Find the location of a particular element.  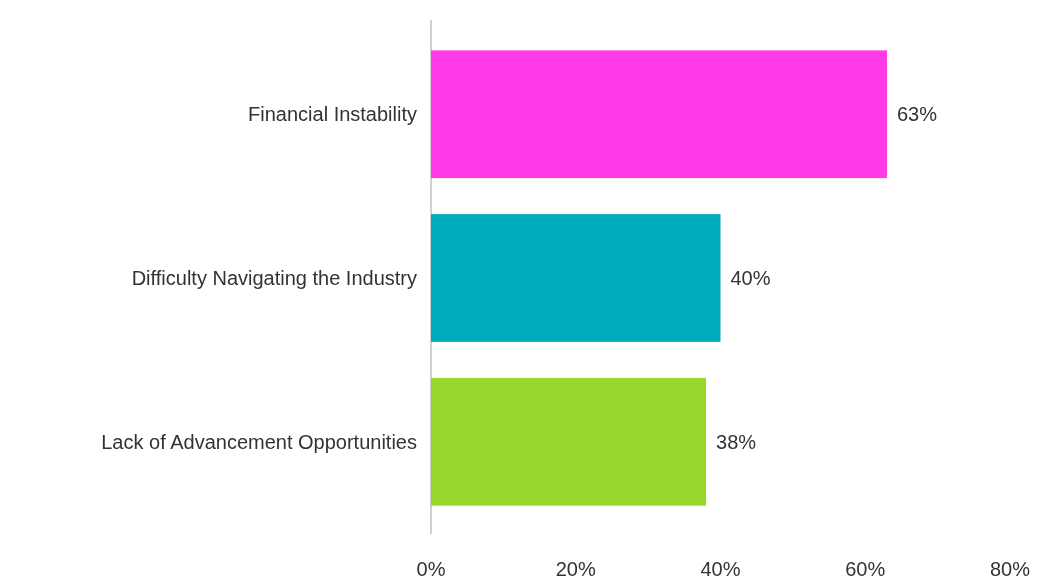

y-tick-label: Lack of Advancement Opportunities is located at coordinates (259, 441).